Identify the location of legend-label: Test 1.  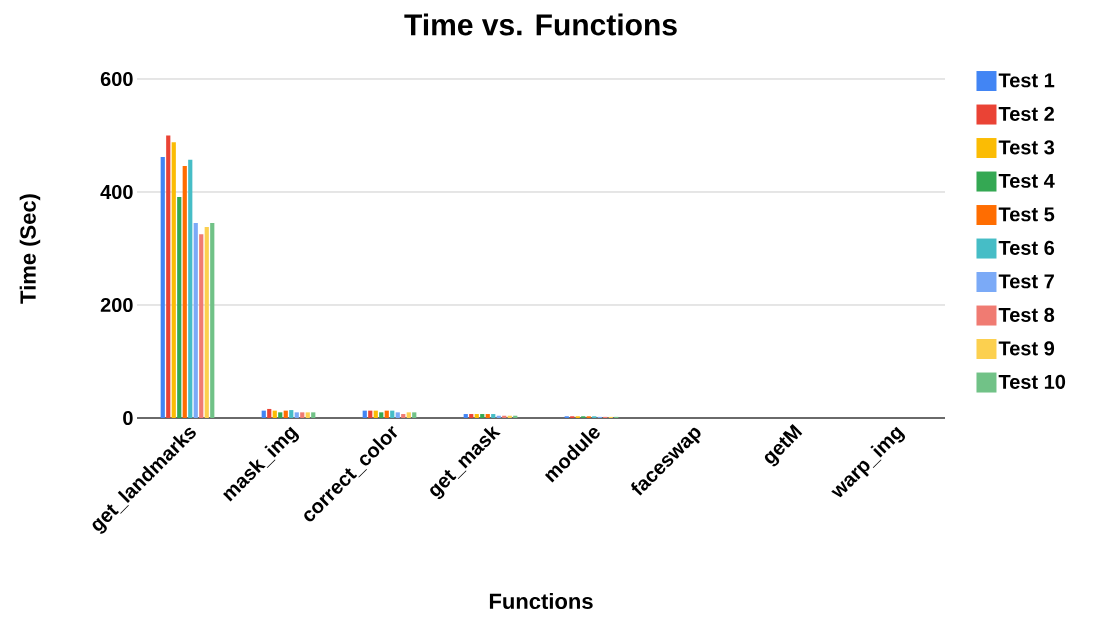
(1026, 80).